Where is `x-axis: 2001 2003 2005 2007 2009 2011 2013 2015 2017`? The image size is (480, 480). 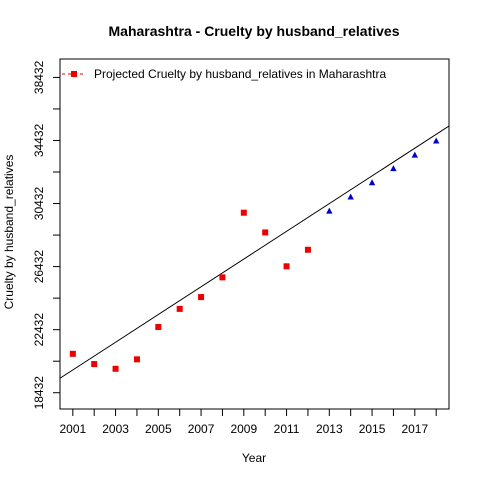 x-axis: 2001 2003 2005 2007 2009 2011 2013 2015 2017 is located at coordinates (248, 422).